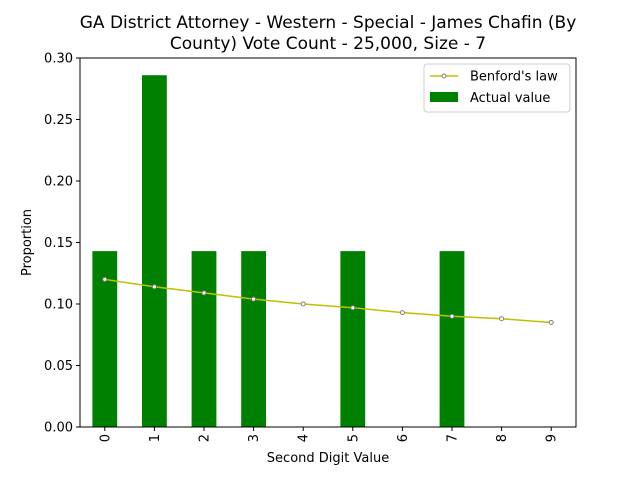 The height and width of the screenshot is (480, 640). I want to click on y-tick-label: 0.05, so click(58, 366).